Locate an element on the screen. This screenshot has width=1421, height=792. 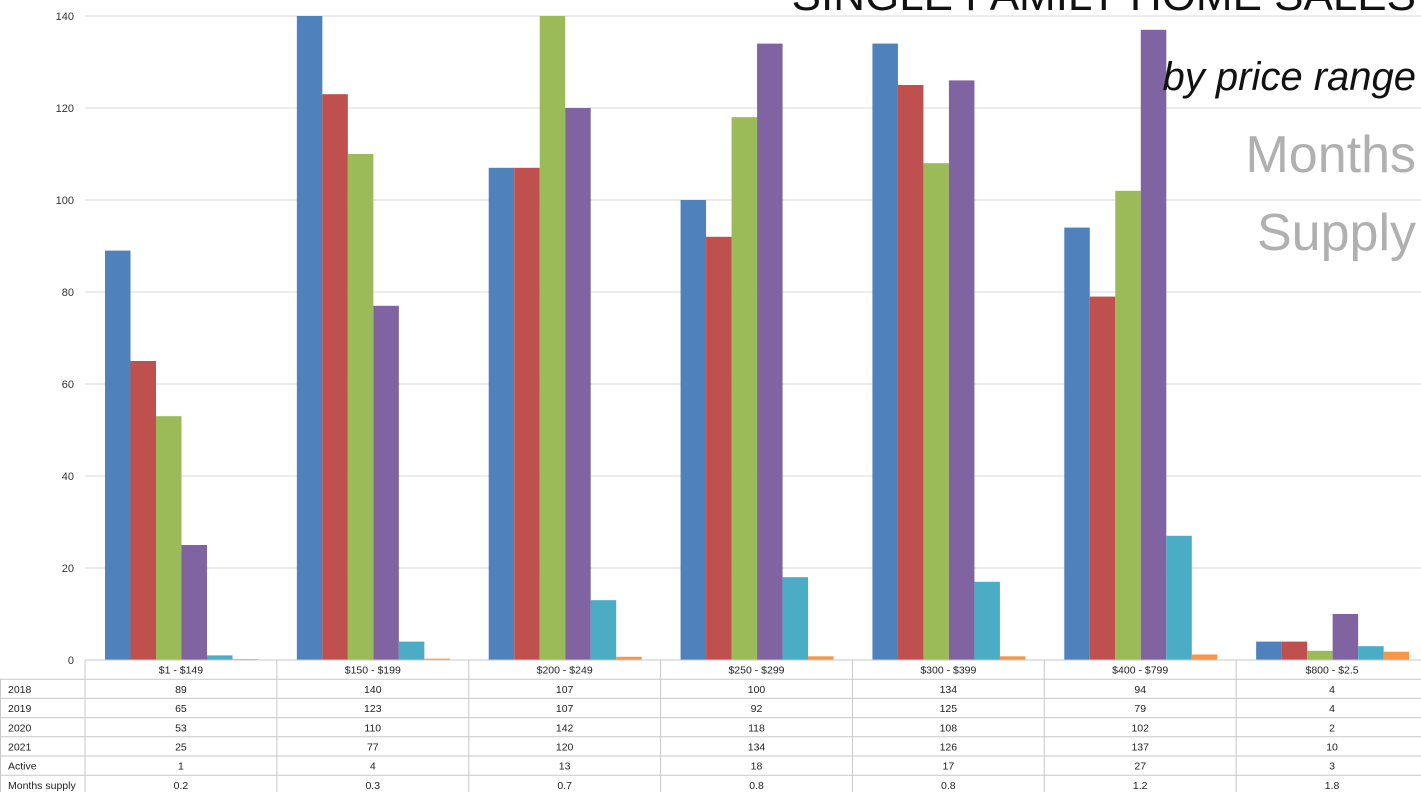
data-label: 1.8 is located at coordinates (1332, 786).